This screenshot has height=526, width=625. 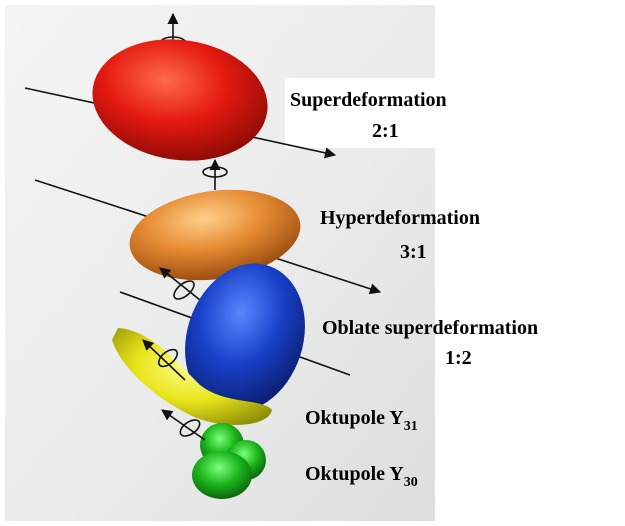 I want to click on shape-name: Hyperdeformation, so click(x=400, y=218).